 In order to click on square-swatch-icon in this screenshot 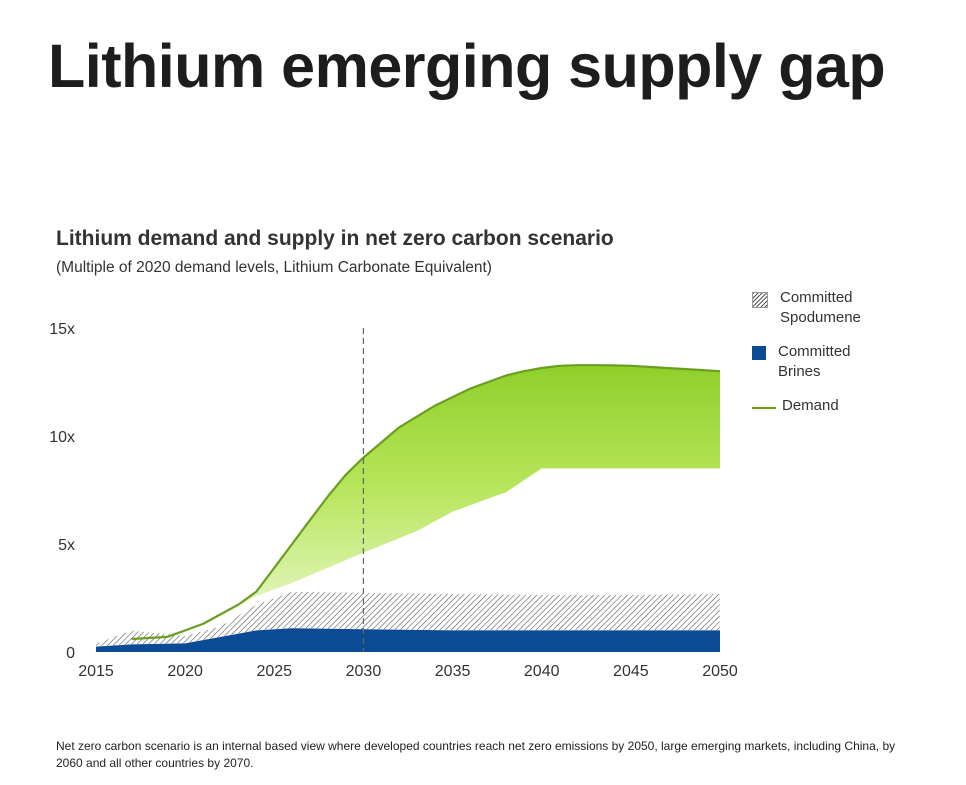, I will do `click(759, 353)`.